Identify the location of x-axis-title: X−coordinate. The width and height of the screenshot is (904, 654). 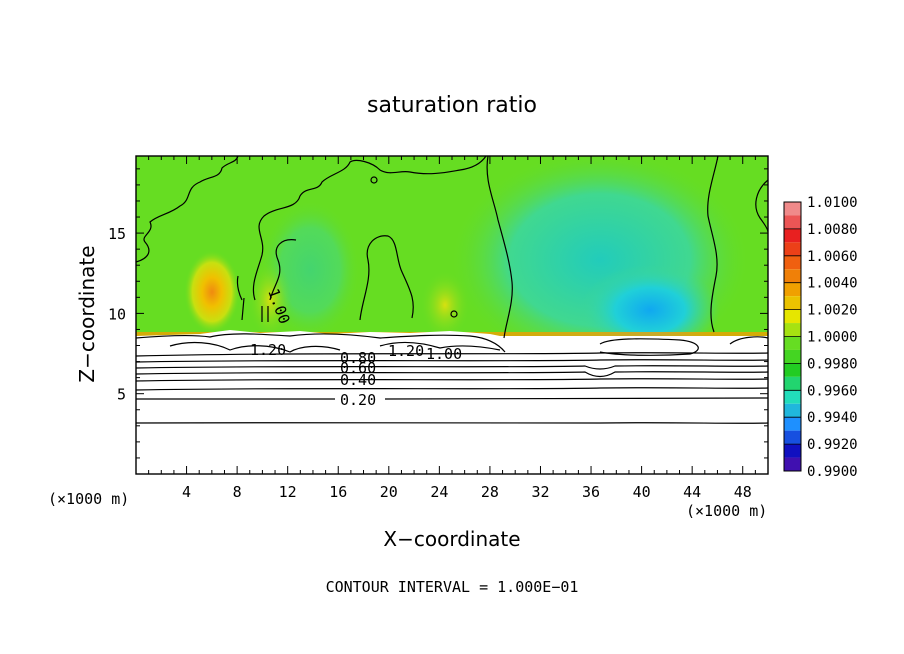
(451, 539).